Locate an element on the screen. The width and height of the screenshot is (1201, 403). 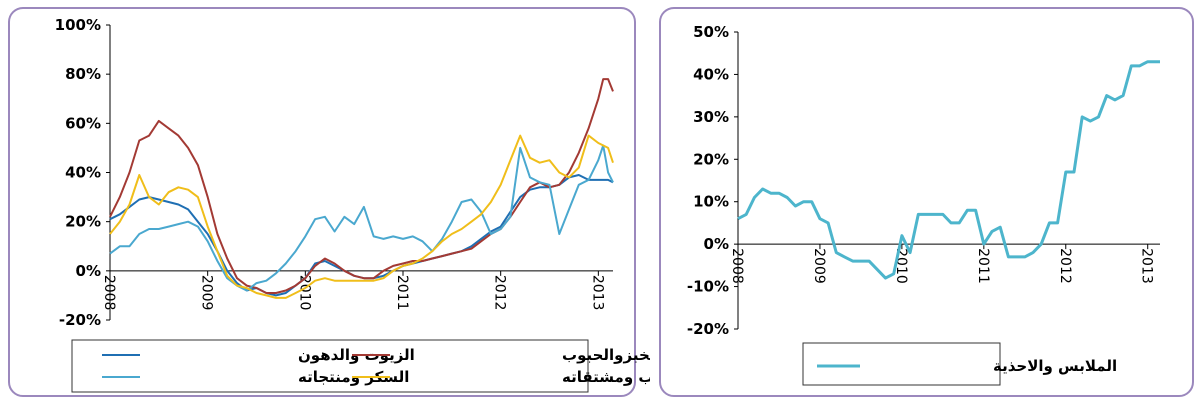
y-tick-label: 80% is located at coordinates (83, 74).